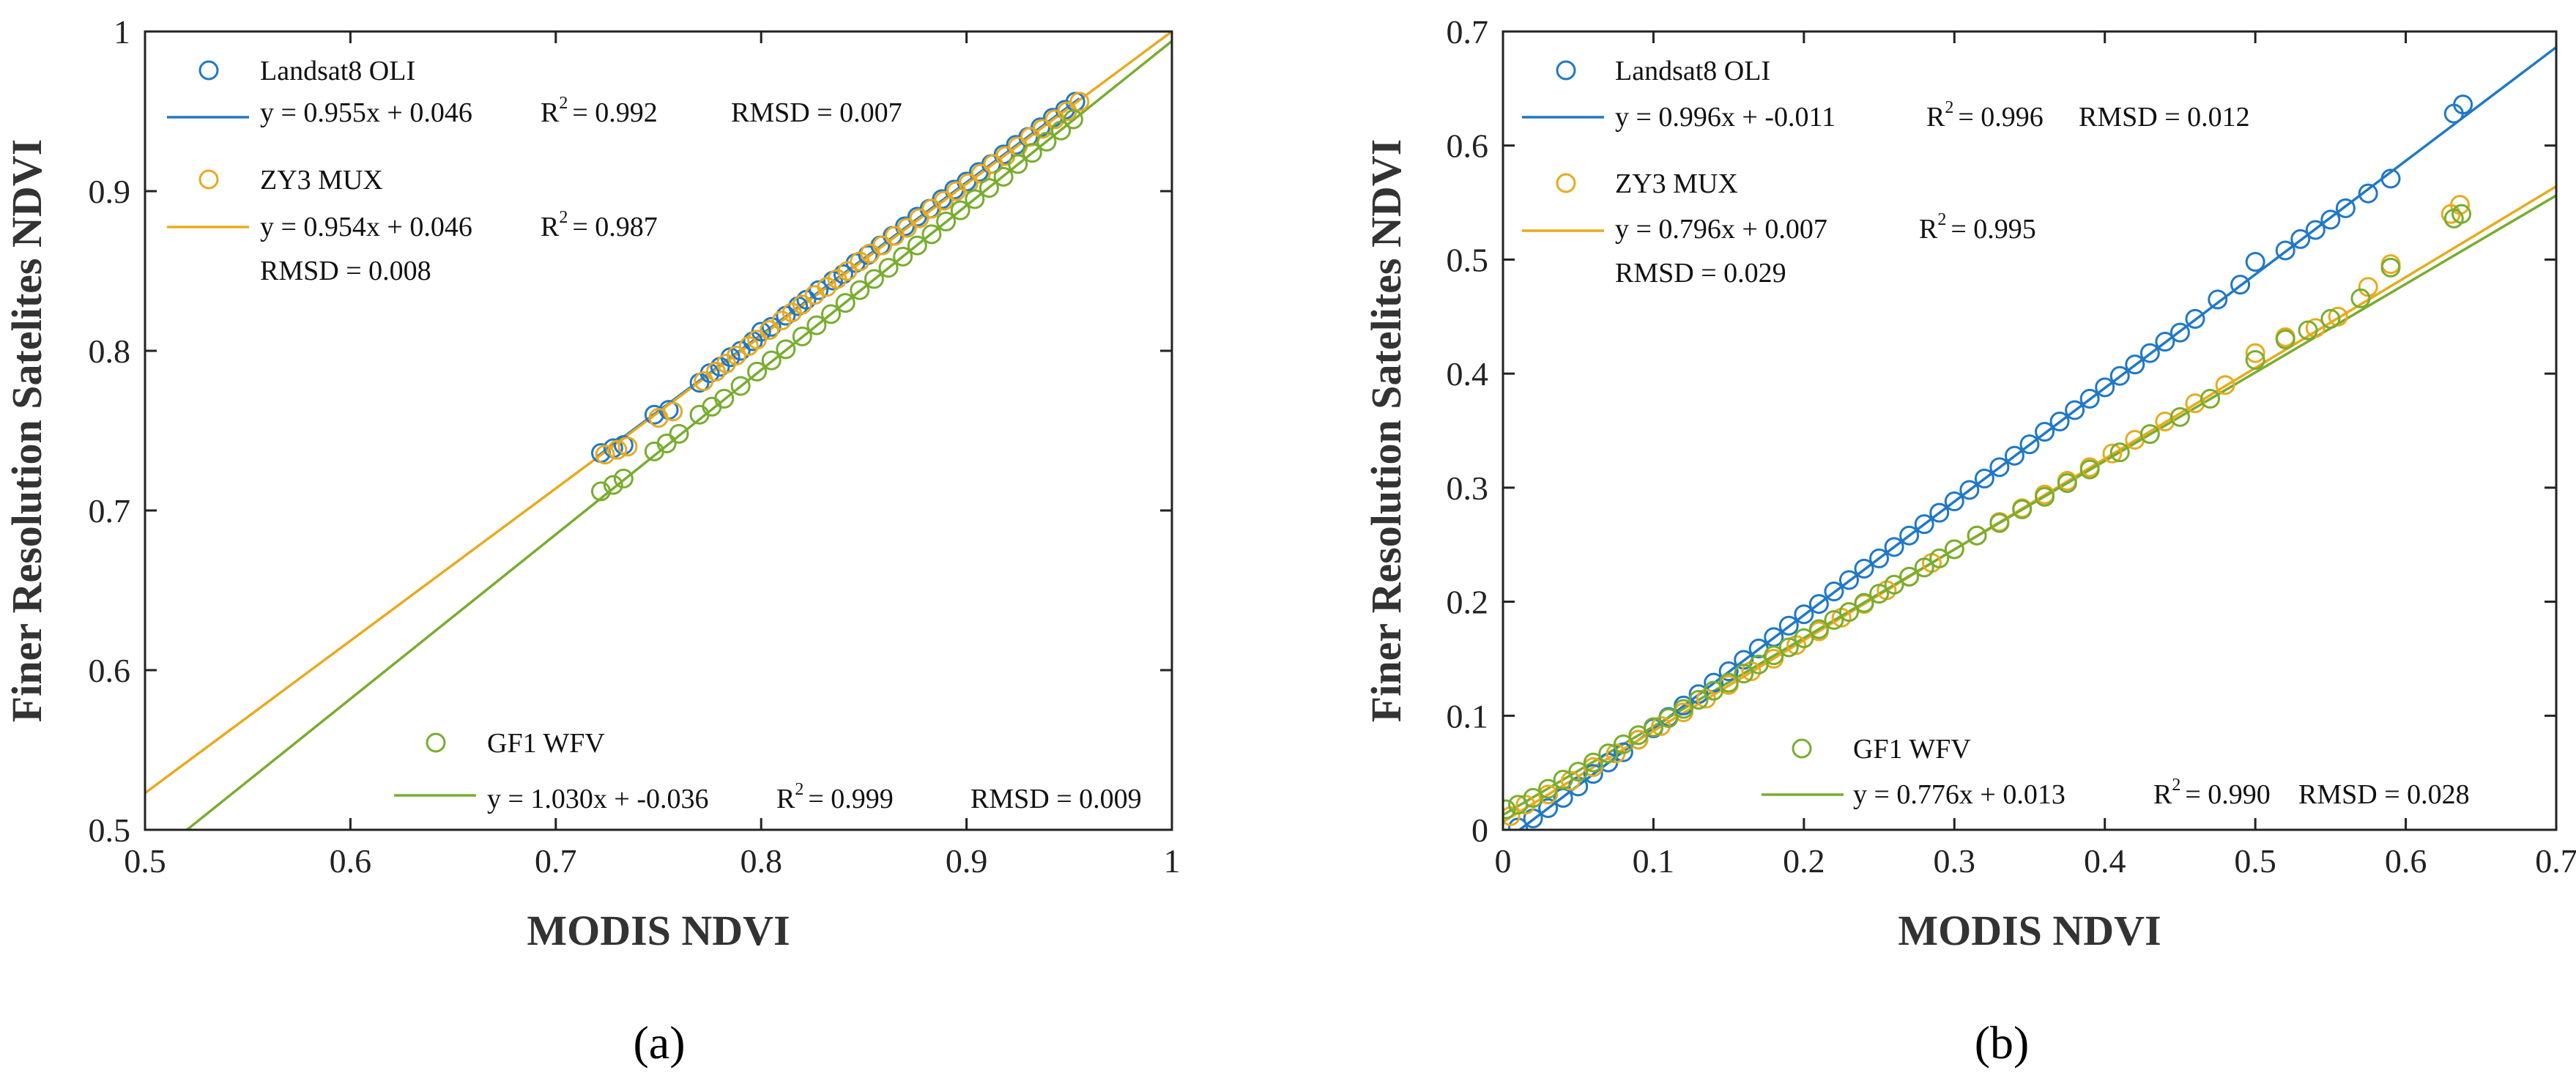  I want to click on legend-r-squared: R2 = 0.996, so click(1985, 116).